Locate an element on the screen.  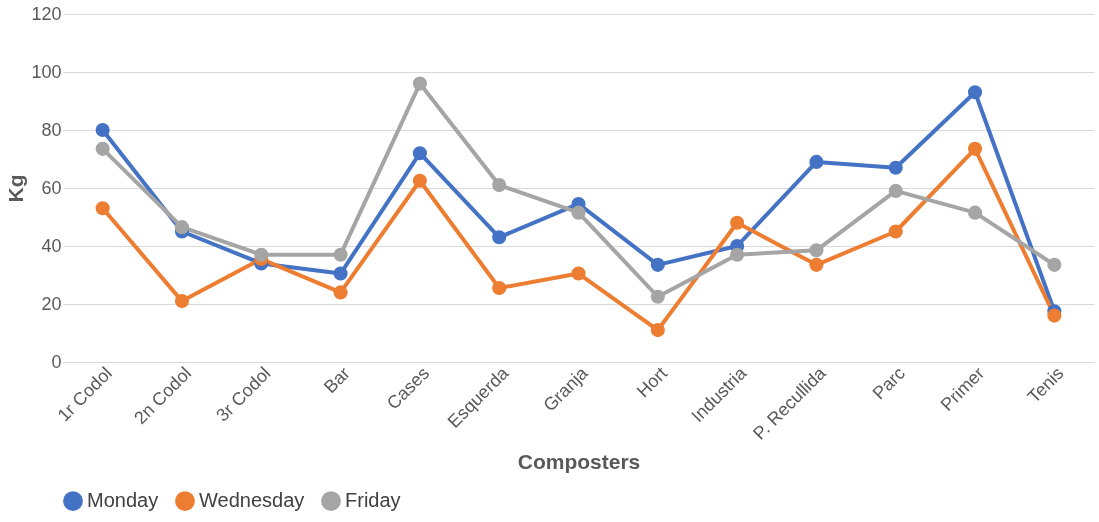
y-tick-label: 20 is located at coordinates (51, 303).